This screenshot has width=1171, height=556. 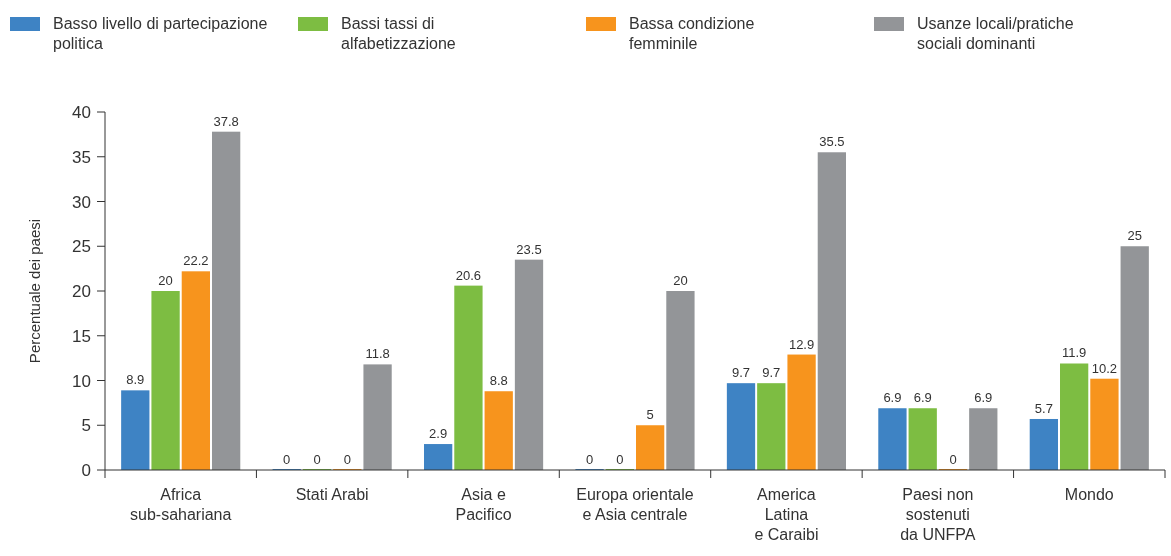 I want to click on x-tick-label: Mondo, so click(x=1089, y=494).